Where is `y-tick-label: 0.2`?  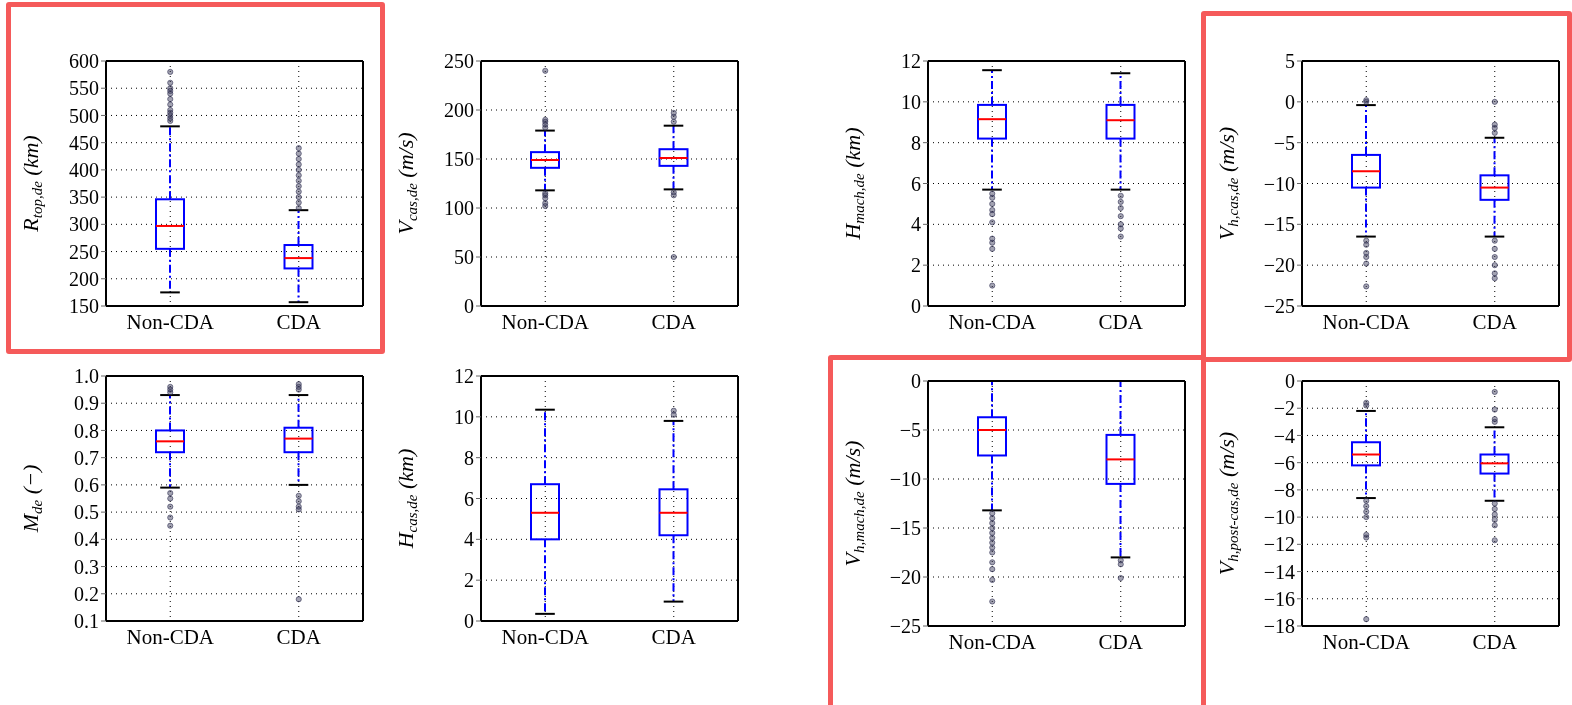
y-tick-label: 0.2 is located at coordinates (86, 593).